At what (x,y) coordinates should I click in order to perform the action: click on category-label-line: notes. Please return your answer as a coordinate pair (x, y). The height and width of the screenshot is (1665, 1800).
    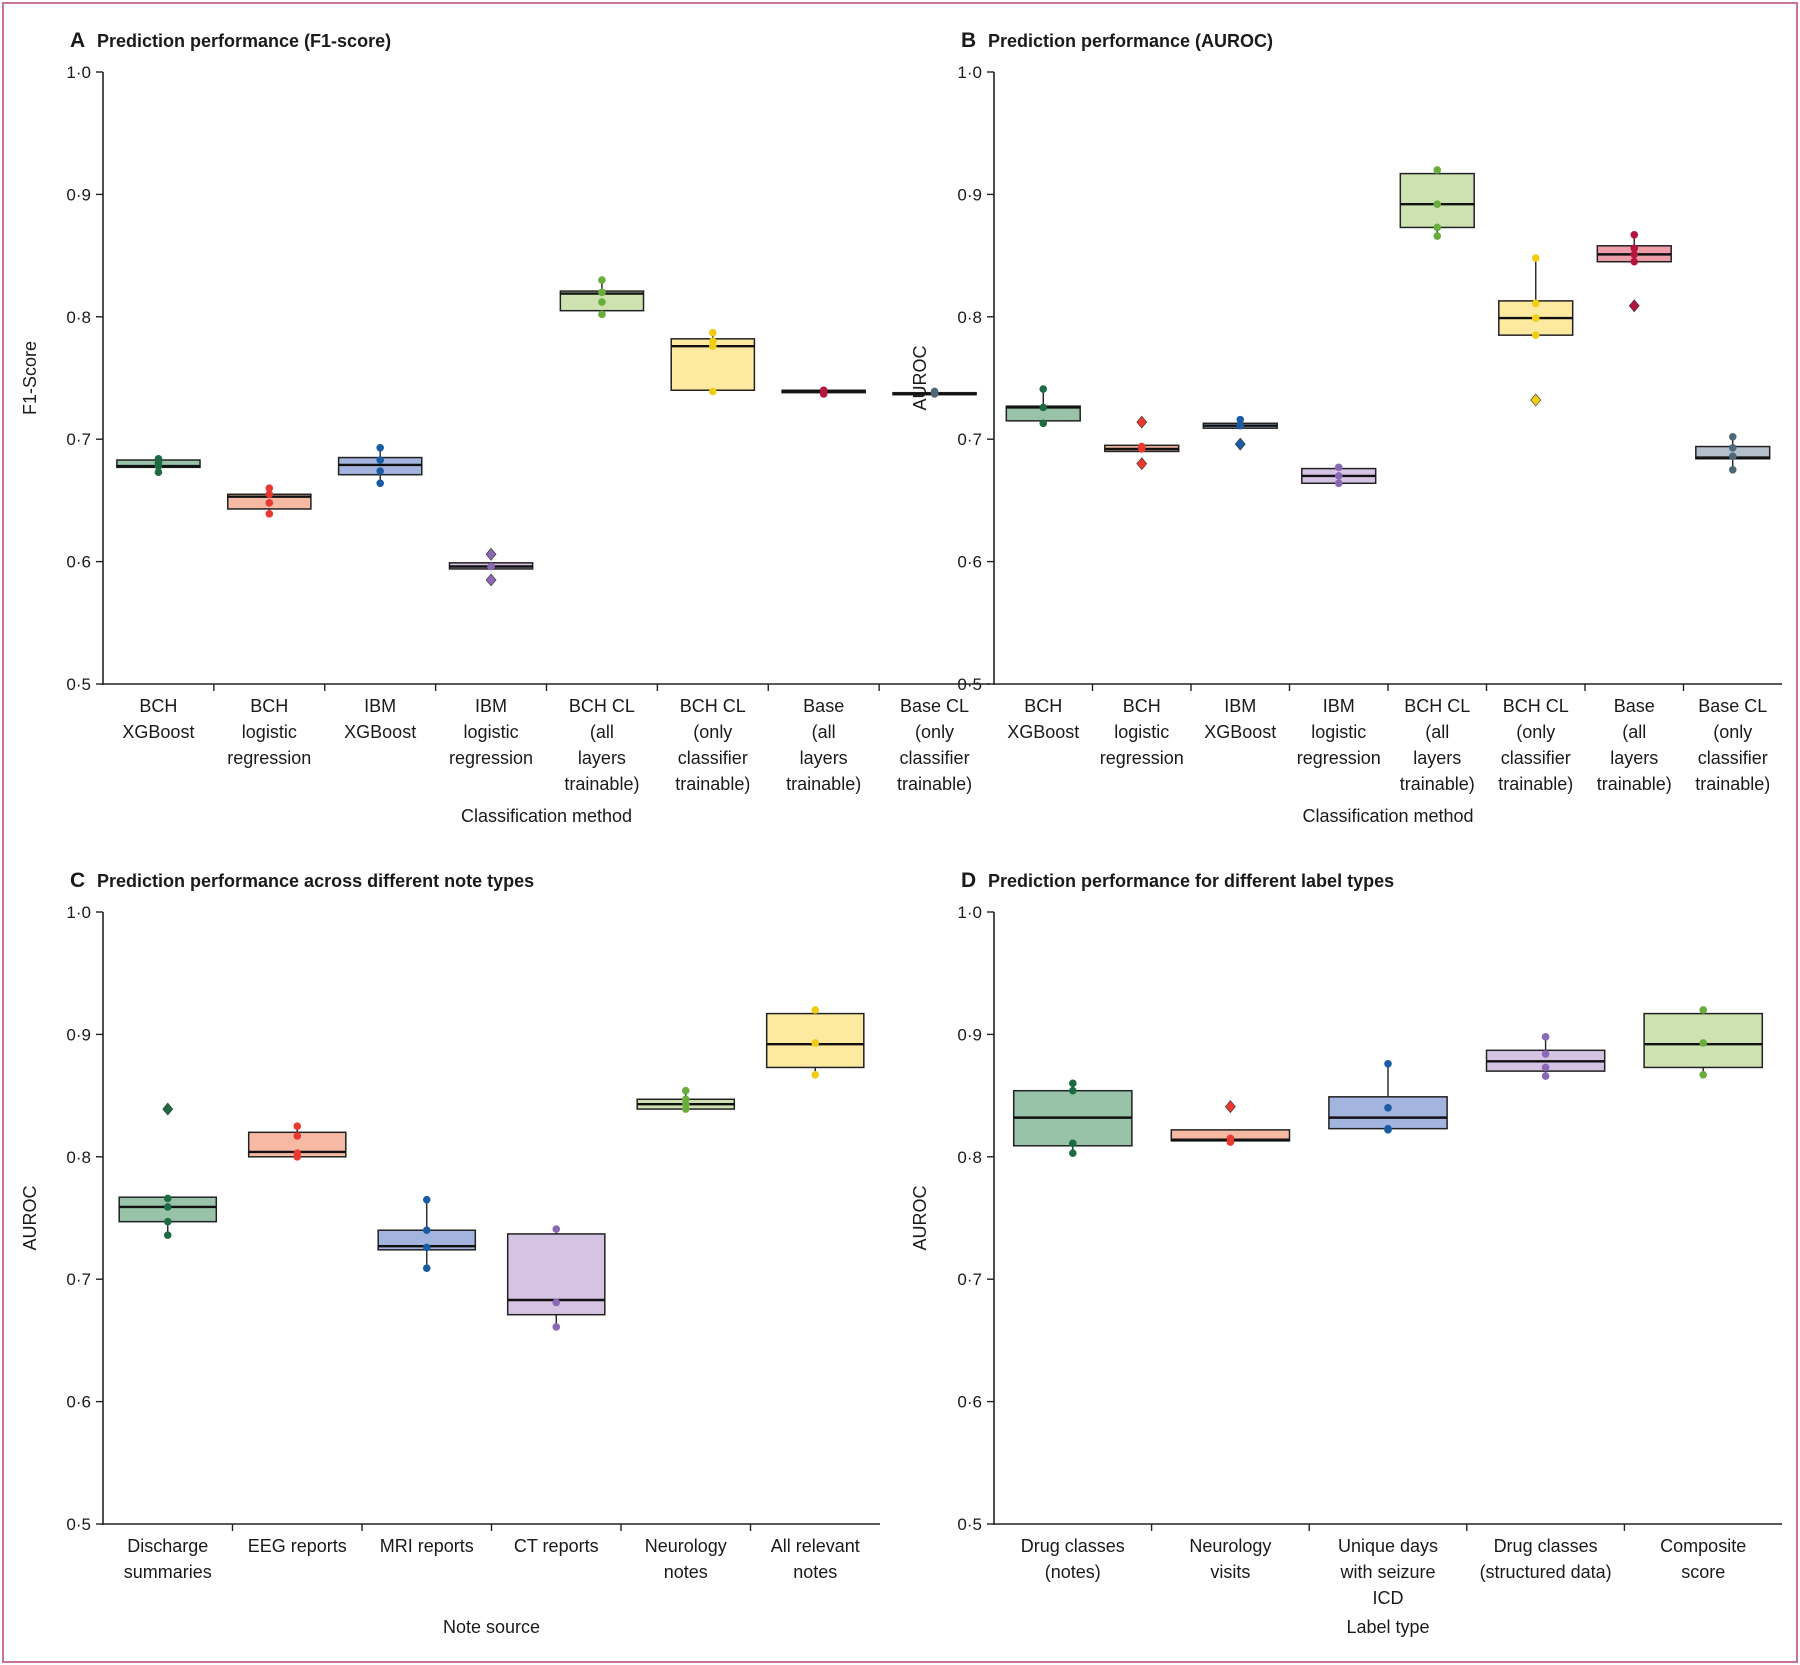
    Looking at the image, I should click on (686, 1572).